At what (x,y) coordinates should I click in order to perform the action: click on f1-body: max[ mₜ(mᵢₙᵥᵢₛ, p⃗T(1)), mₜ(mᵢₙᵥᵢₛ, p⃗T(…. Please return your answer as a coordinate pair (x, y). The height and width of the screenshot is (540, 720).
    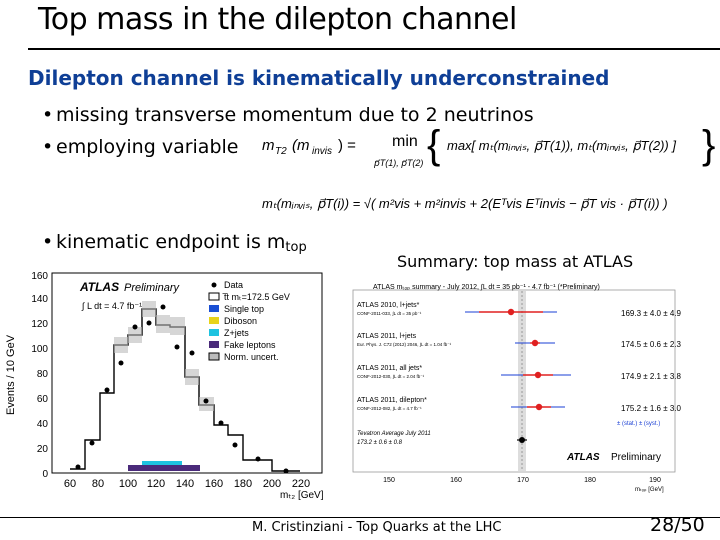
    Looking at the image, I should click on (561, 145).